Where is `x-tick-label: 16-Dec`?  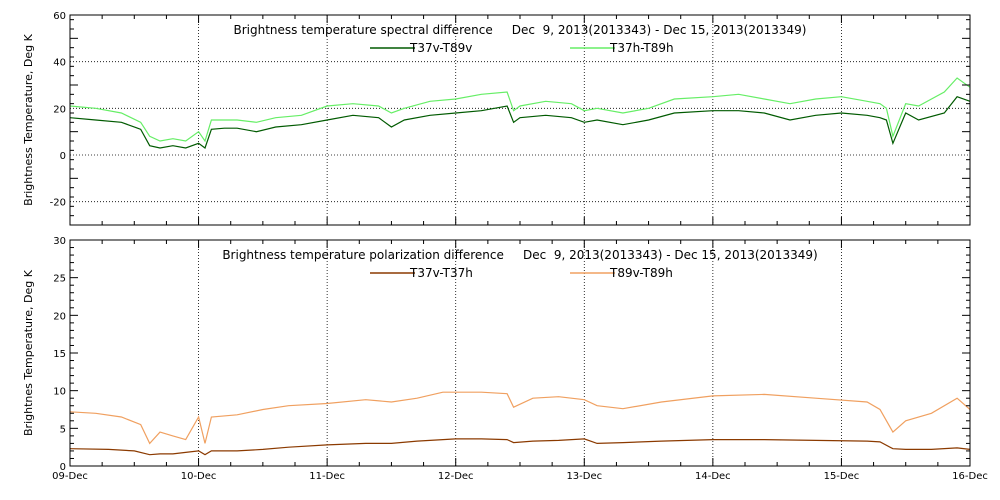 x-tick-label: 16-Dec is located at coordinates (970, 476).